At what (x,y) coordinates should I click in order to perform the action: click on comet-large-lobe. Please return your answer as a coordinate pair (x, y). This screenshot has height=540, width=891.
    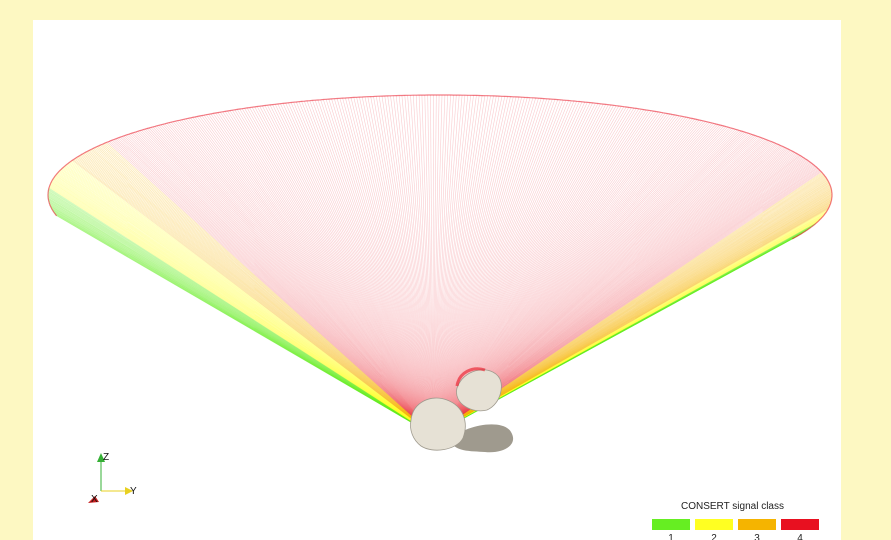
    Looking at the image, I should click on (438, 424).